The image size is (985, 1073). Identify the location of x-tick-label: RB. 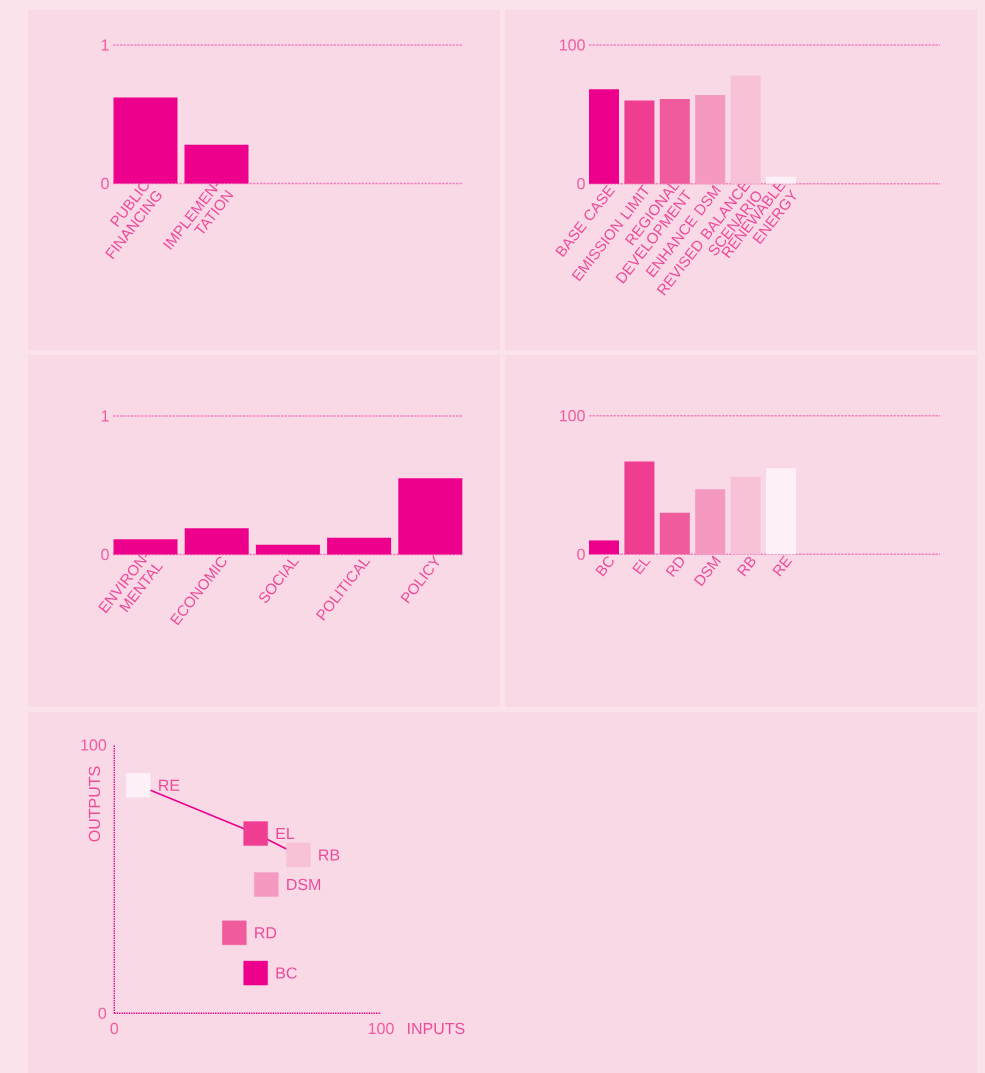
(746, 566).